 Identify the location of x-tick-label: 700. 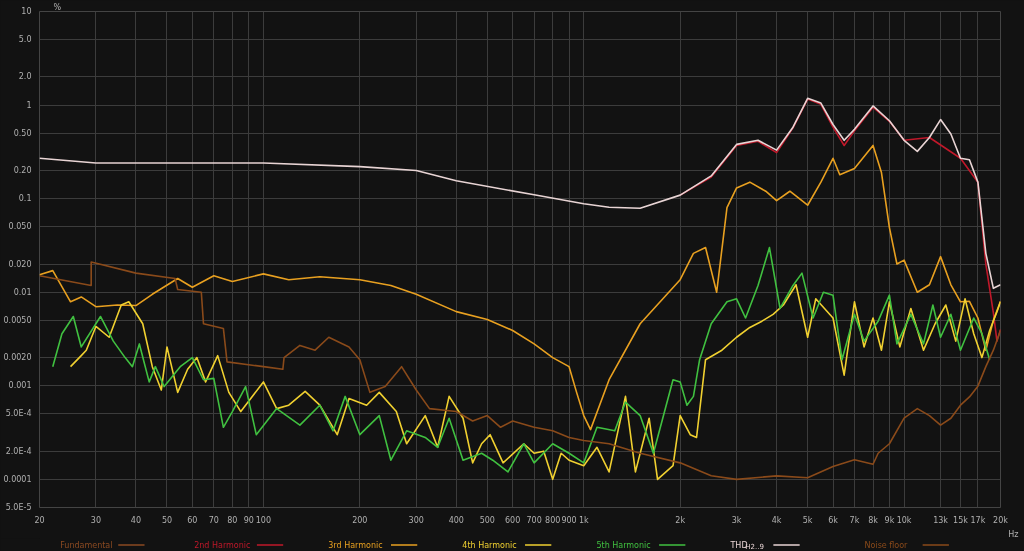
(534, 520).